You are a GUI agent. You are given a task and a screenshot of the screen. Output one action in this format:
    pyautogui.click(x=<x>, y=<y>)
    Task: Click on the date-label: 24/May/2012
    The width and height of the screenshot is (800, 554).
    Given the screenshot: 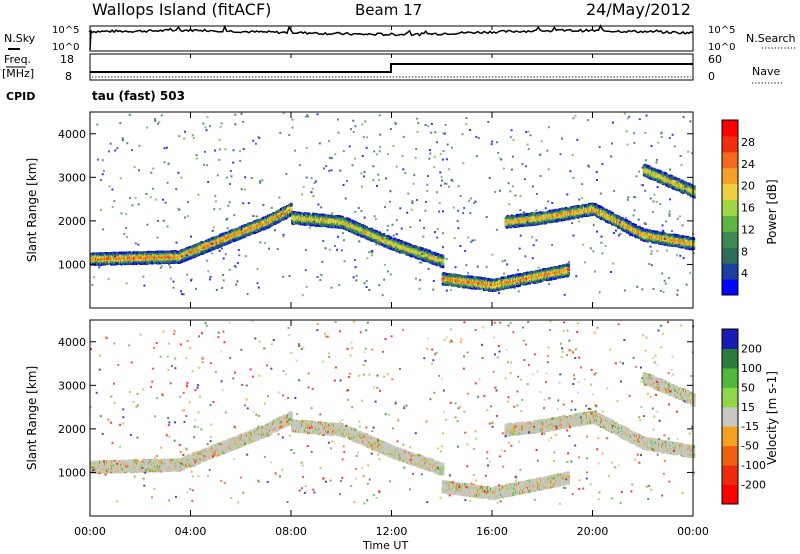 What is the action you would take?
    pyautogui.click(x=638, y=9)
    